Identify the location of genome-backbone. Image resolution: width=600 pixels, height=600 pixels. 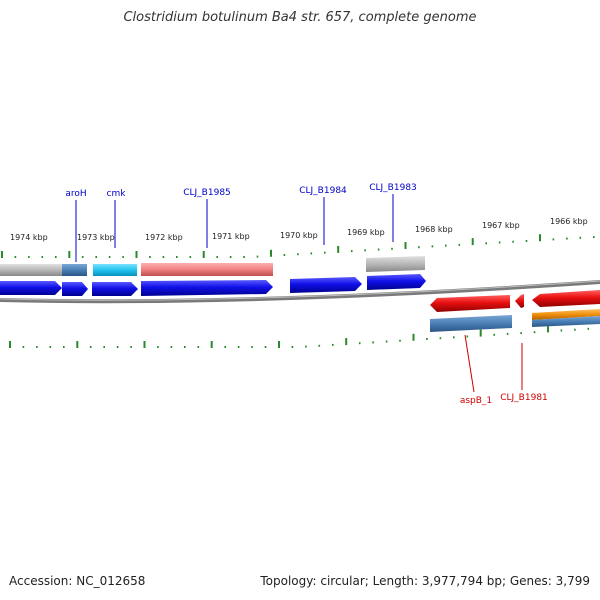
(300, 292).